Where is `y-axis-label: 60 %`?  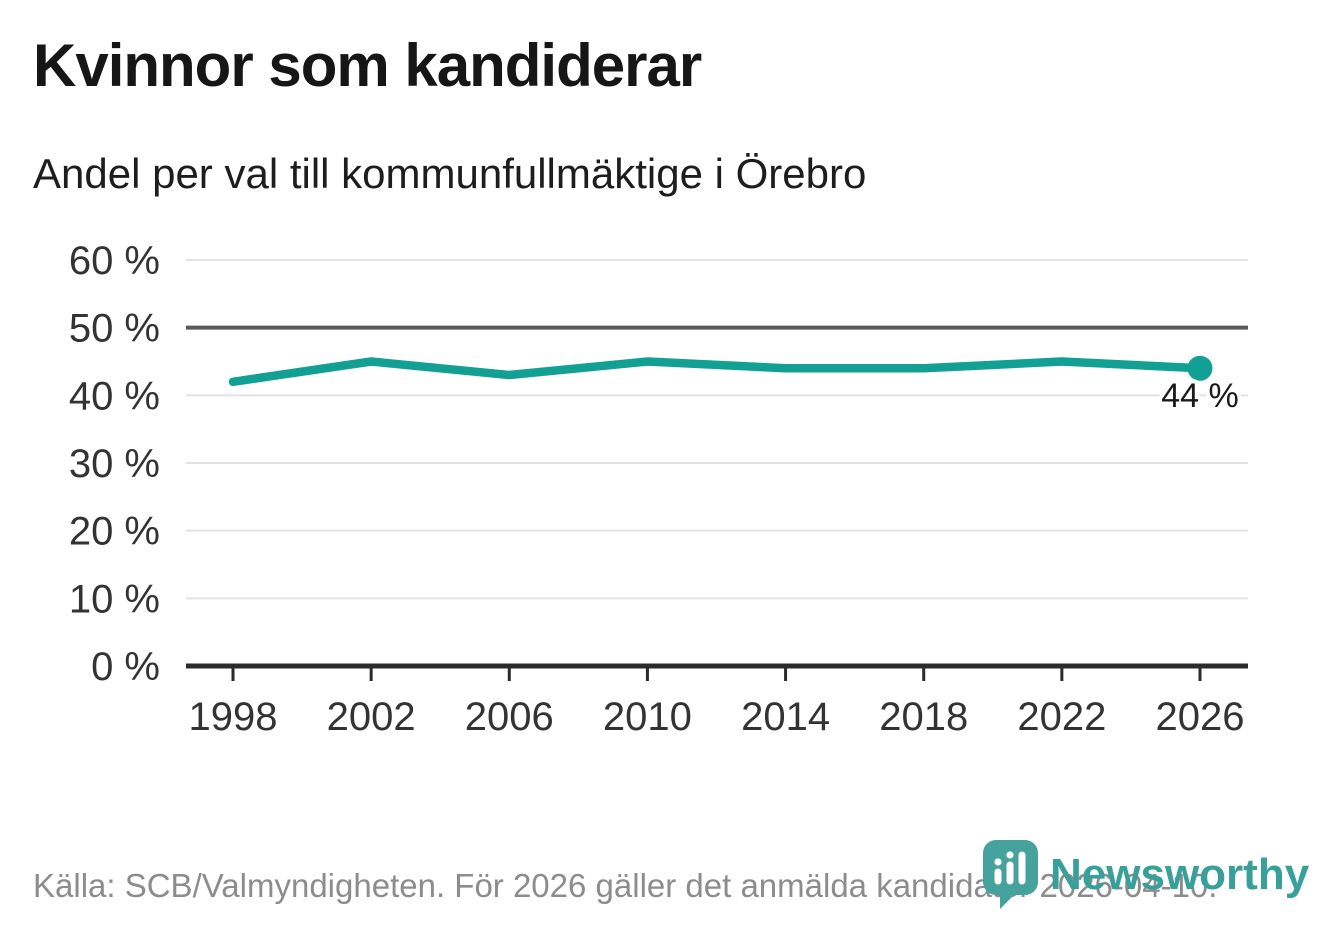
y-axis-label: 60 % is located at coordinates (114, 261).